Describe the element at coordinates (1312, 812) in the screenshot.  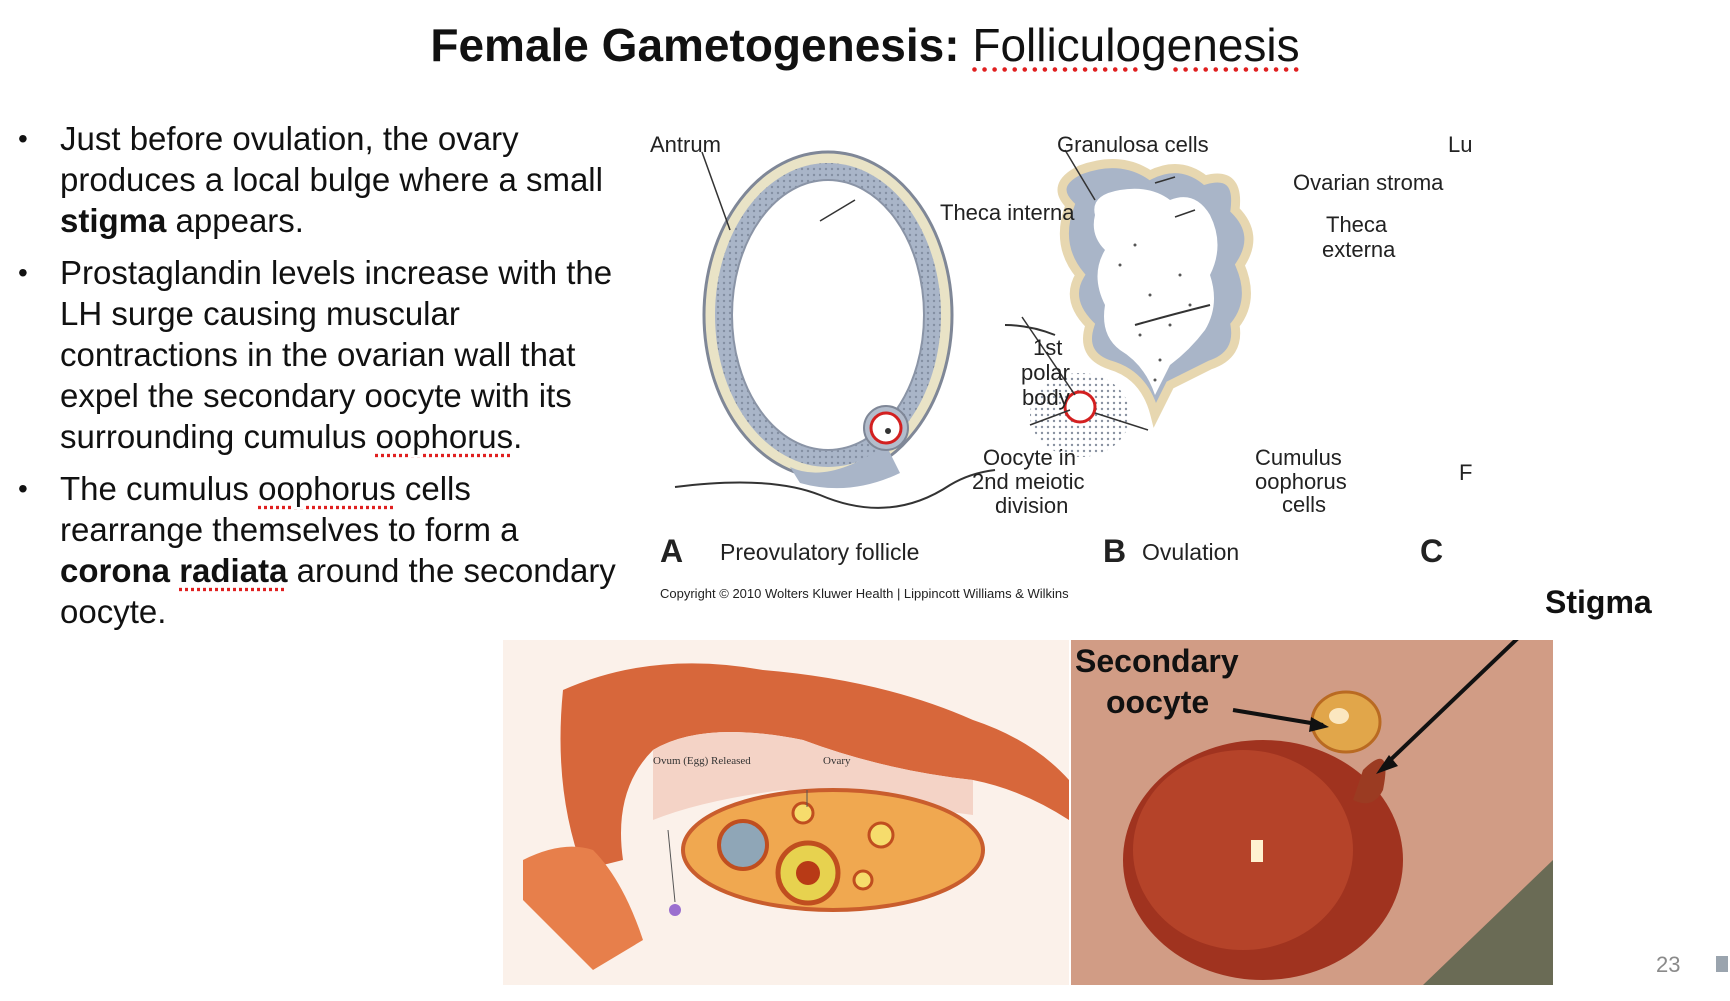
I see `ovary-photo` at that location.